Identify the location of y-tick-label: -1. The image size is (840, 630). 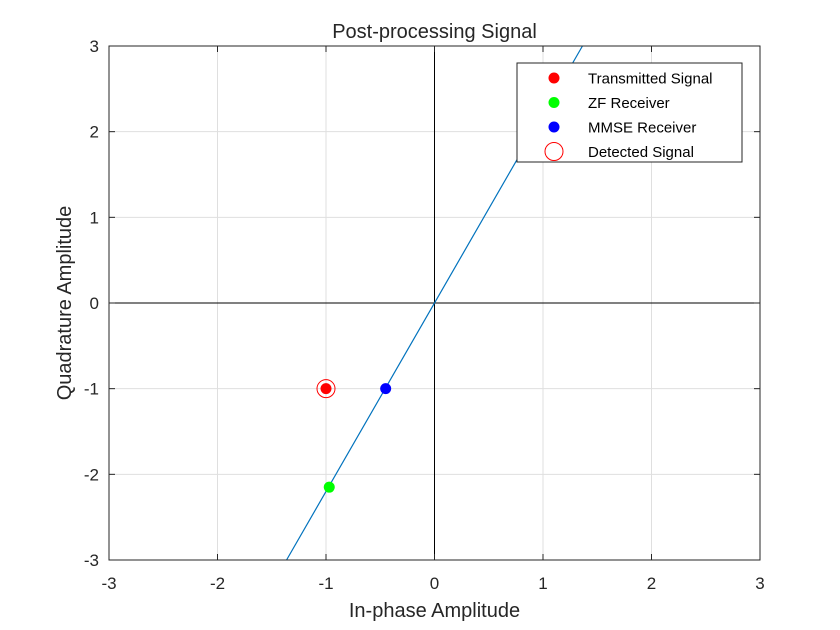
(91, 389).